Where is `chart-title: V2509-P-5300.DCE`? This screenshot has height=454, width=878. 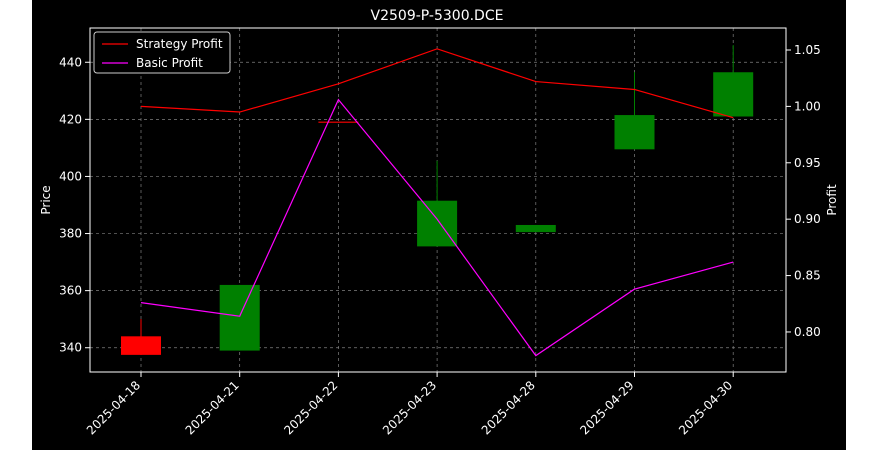 chart-title: V2509-P-5300.DCE is located at coordinates (437, 16).